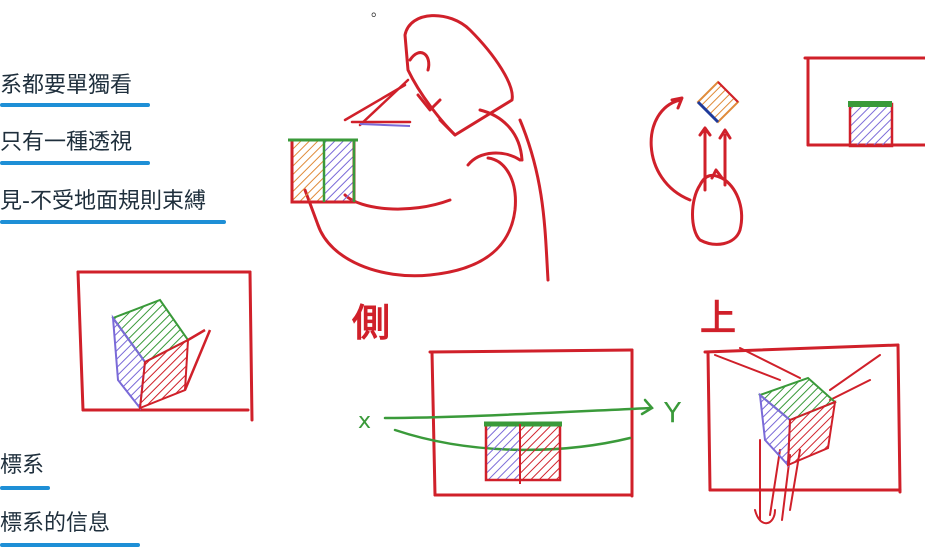  What do you see at coordinates (377, 102) in the screenshot?
I see `sight-lines` at bounding box center [377, 102].